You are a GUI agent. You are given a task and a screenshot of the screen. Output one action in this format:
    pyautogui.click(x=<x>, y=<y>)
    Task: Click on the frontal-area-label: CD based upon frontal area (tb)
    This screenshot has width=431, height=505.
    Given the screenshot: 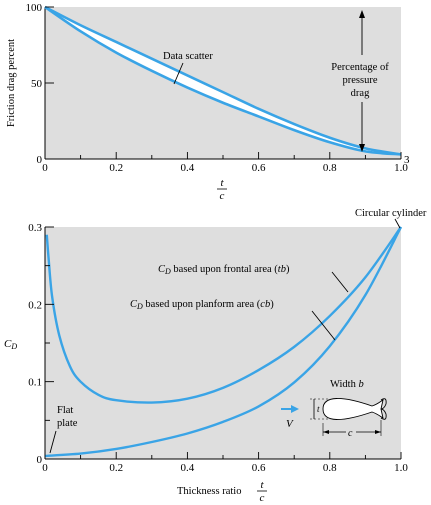 What is the action you would take?
    pyautogui.click(x=224, y=270)
    